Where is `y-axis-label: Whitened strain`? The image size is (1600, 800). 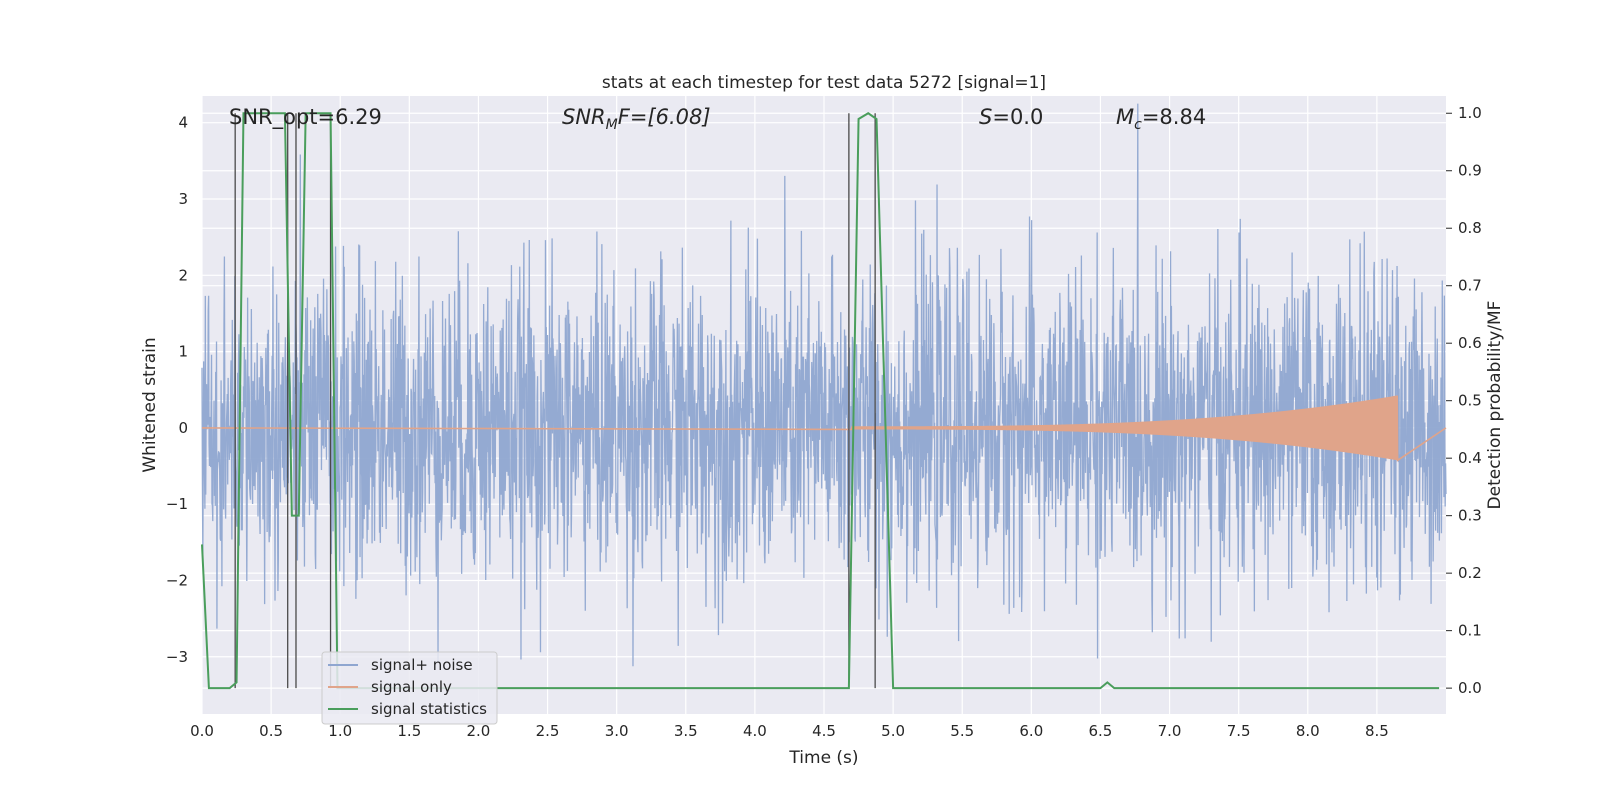 y-axis-label: Whitened strain is located at coordinates (150, 404).